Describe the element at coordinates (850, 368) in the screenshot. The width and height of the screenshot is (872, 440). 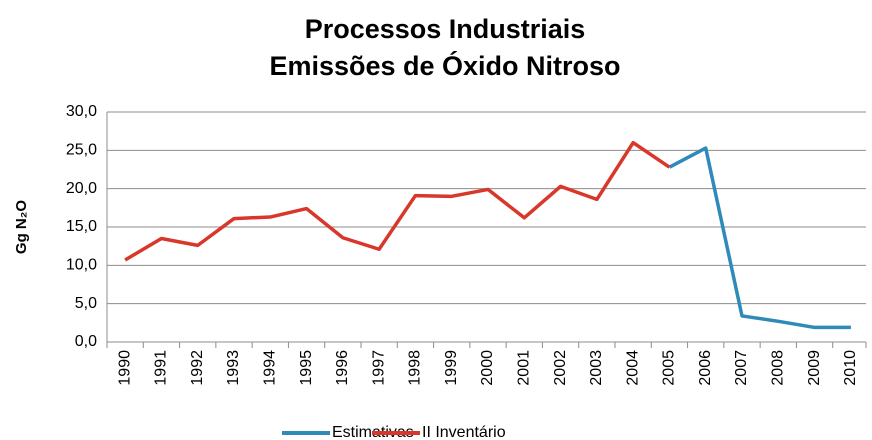
I see `x-tick-label: 2010` at that location.